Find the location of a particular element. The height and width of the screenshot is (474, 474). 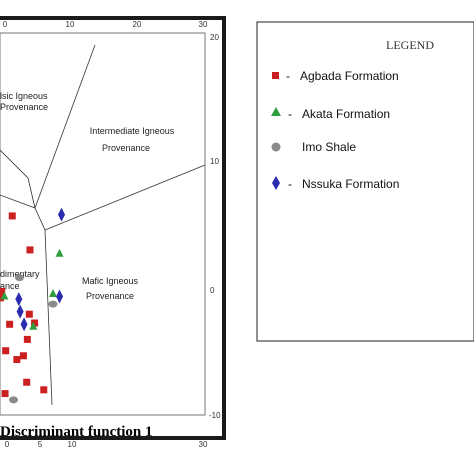

legend-title: LEGEND is located at coordinates (410, 45).